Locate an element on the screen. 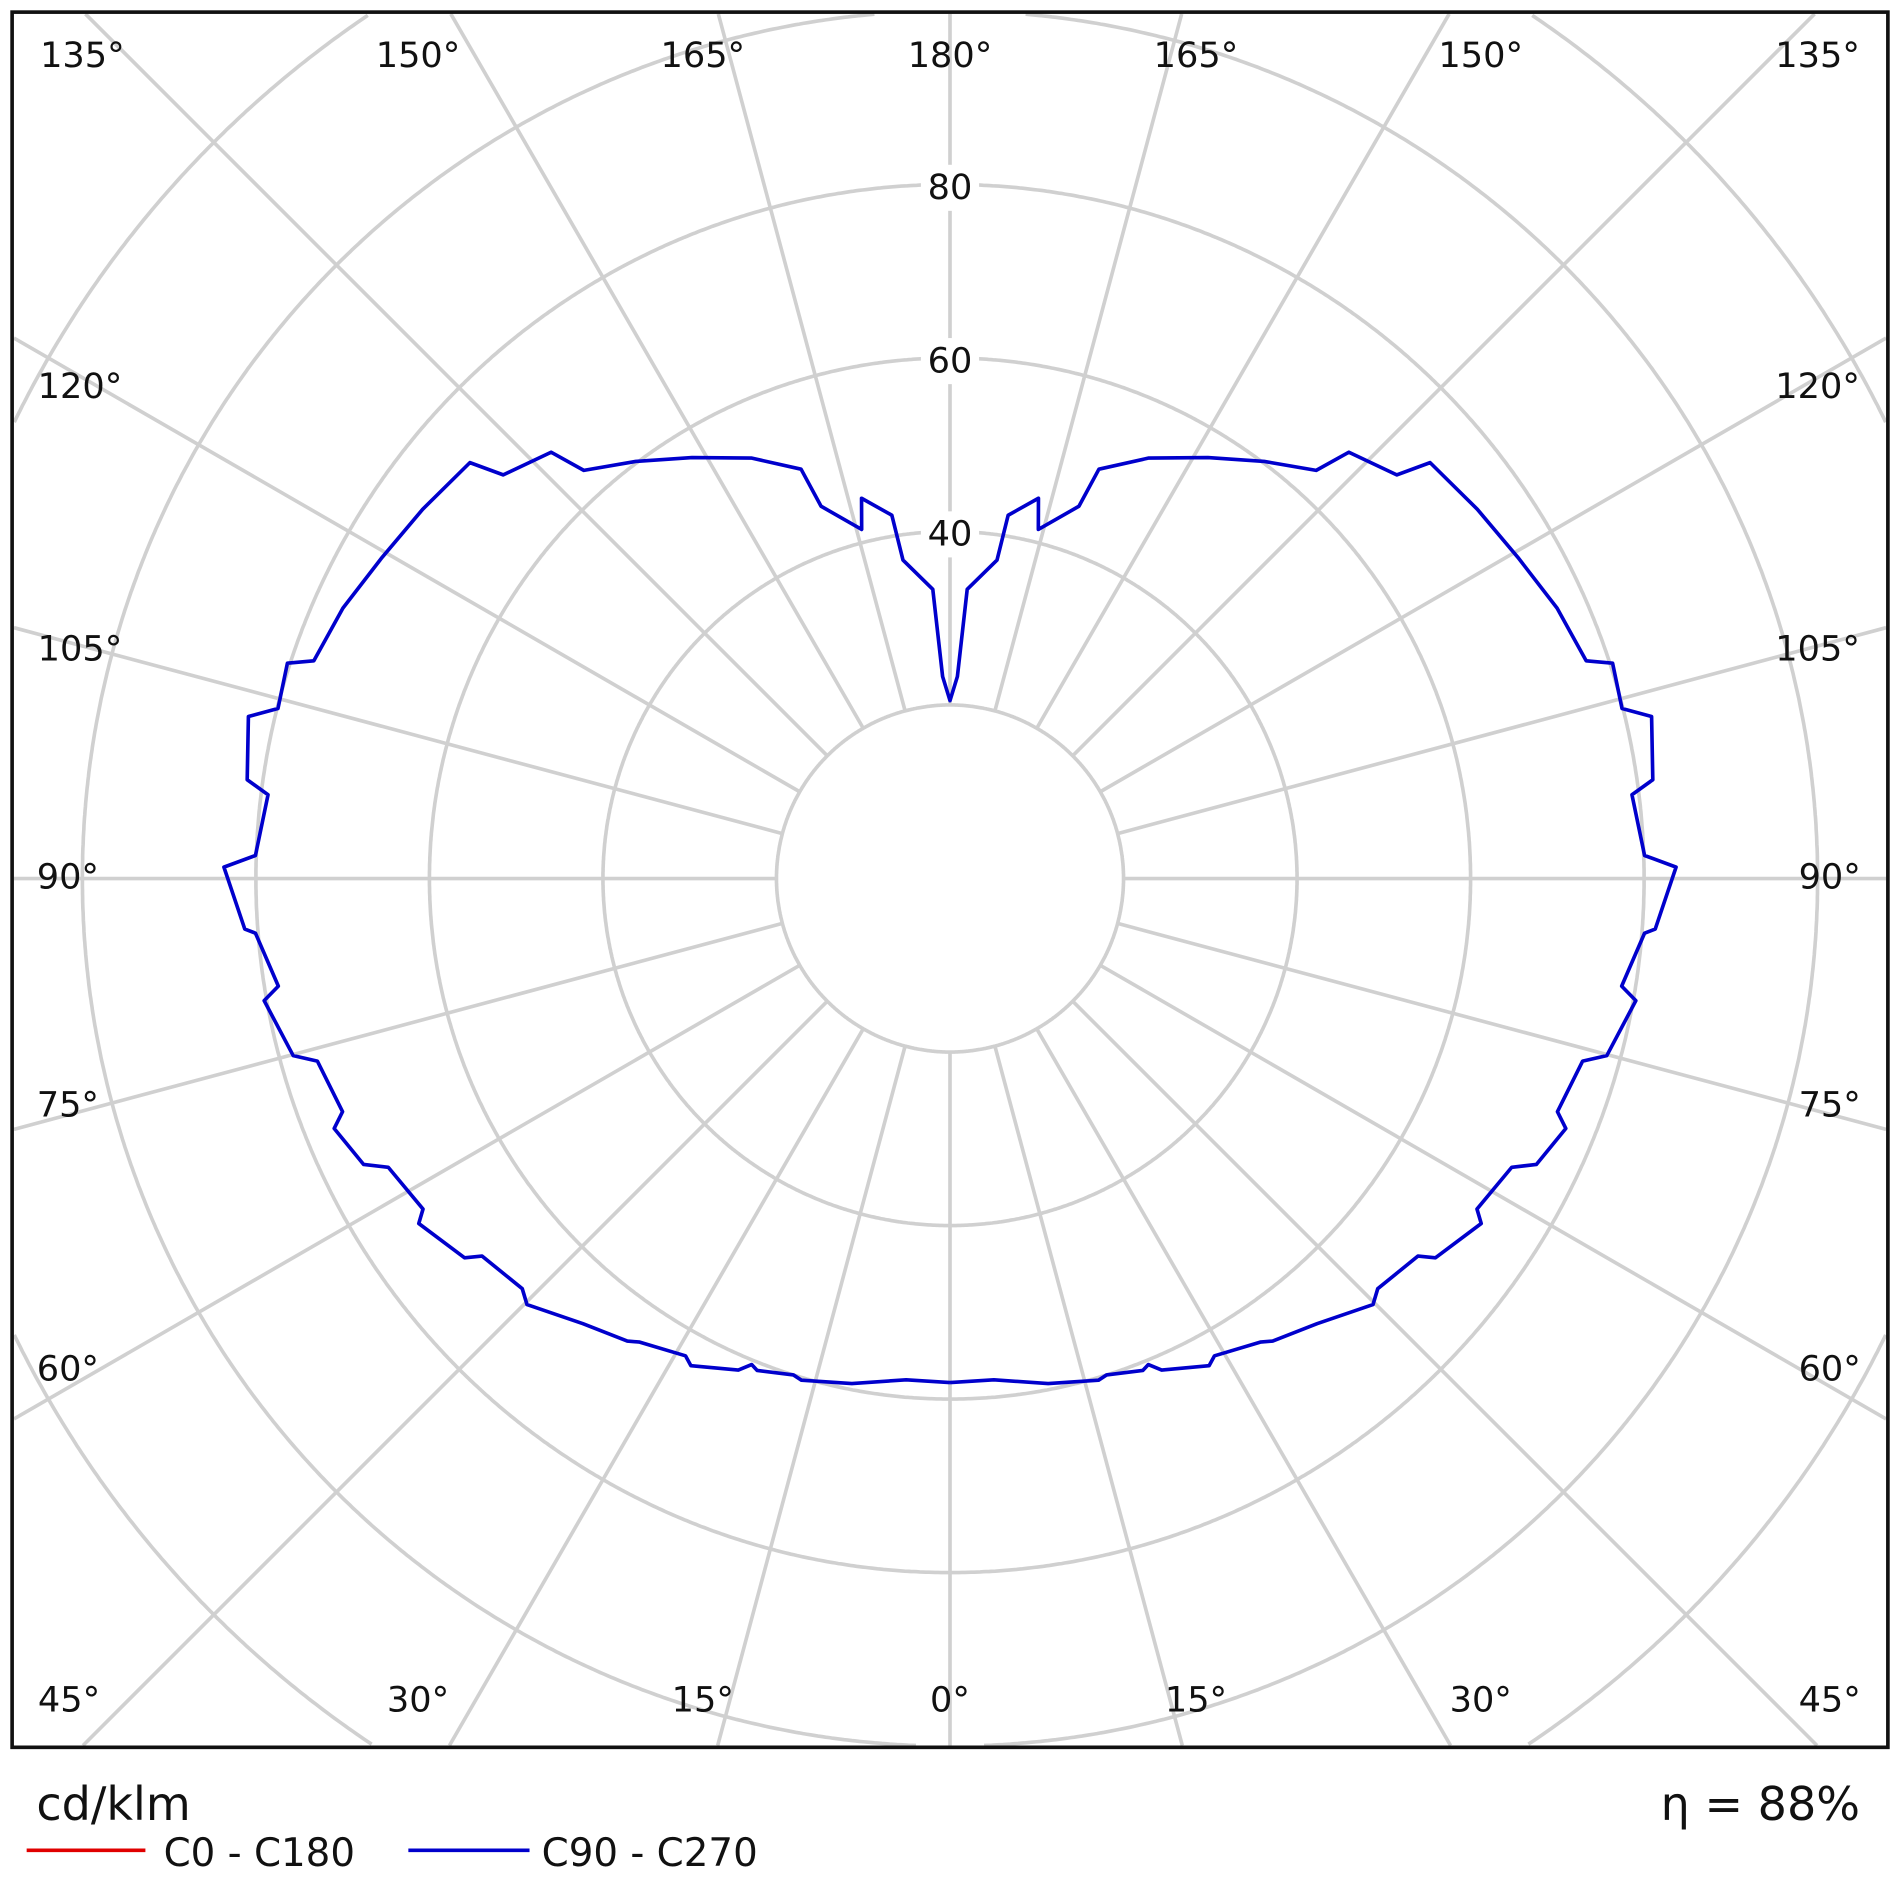  radial-tick-60: 60 is located at coordinates (950, 360).